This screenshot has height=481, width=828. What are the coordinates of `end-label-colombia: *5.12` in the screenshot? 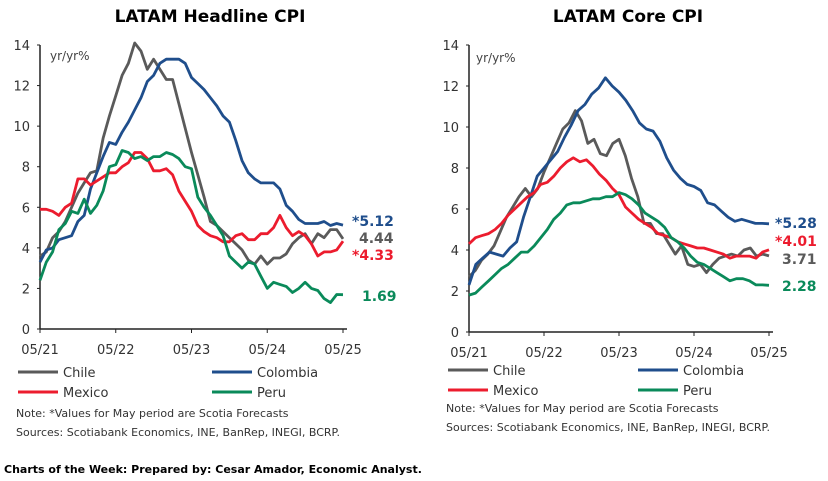 It's located at (373, 222).